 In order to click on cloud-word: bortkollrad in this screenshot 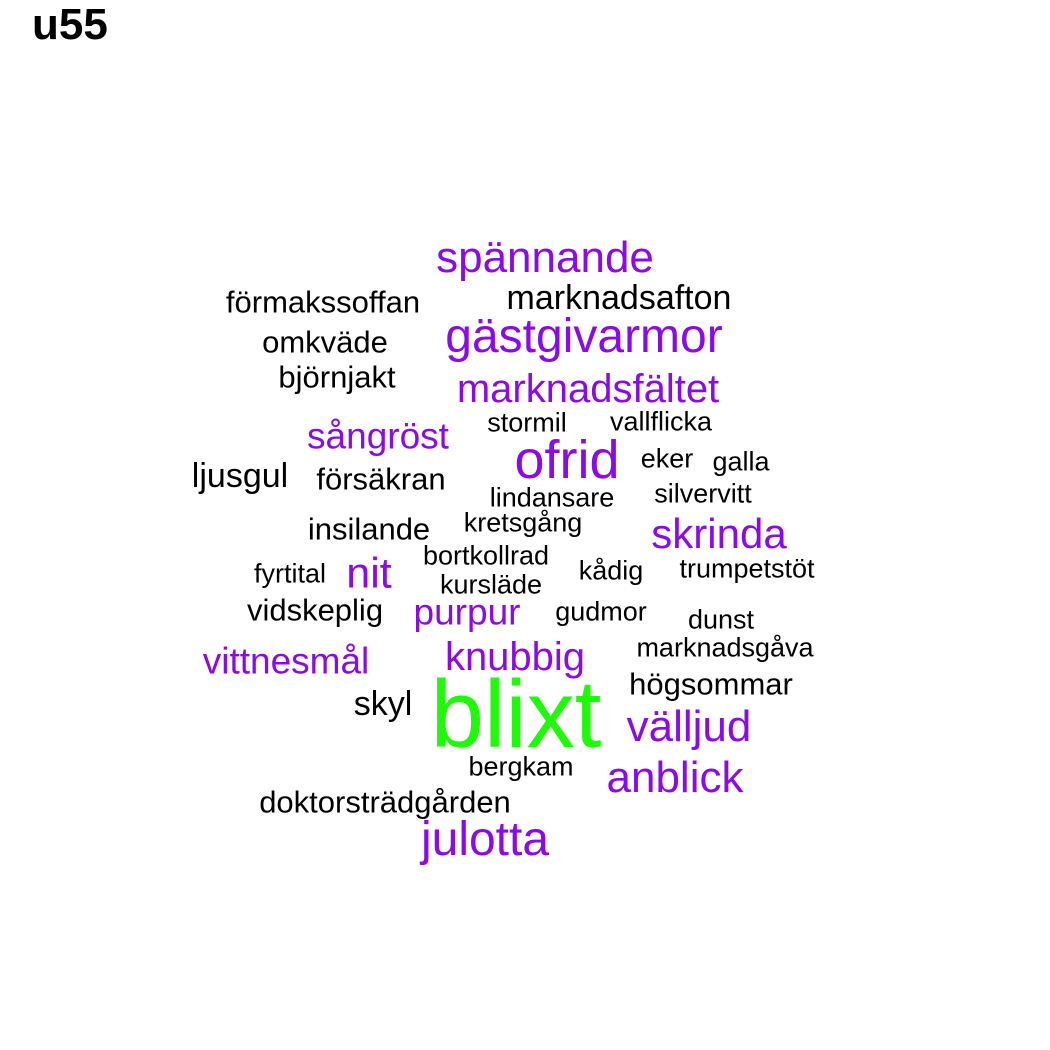, I will do `click(486, 555)`.